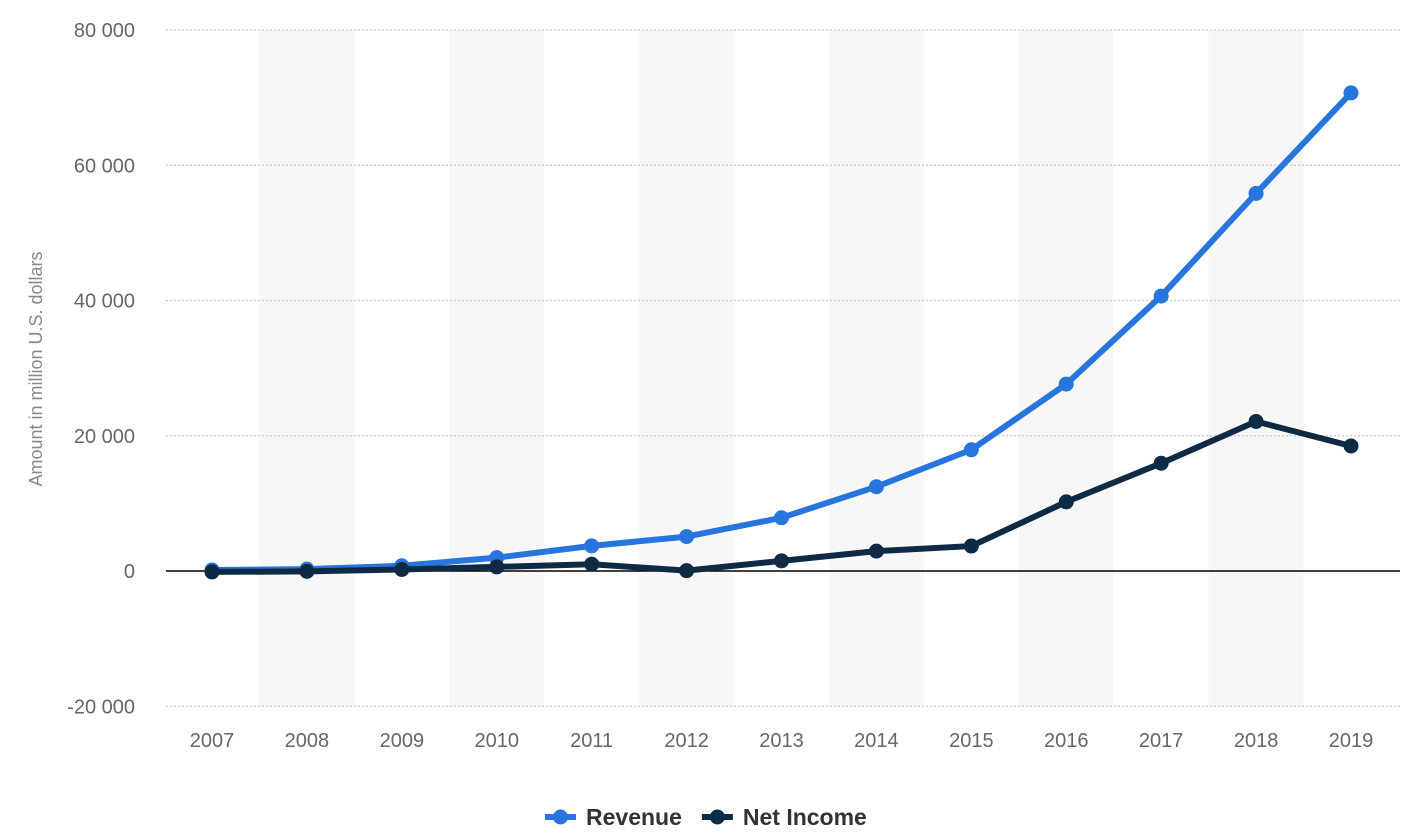  Describe the element at coordinates (1161, 741) in the screenshot. I see `x-tick-label: 2017` at that location.